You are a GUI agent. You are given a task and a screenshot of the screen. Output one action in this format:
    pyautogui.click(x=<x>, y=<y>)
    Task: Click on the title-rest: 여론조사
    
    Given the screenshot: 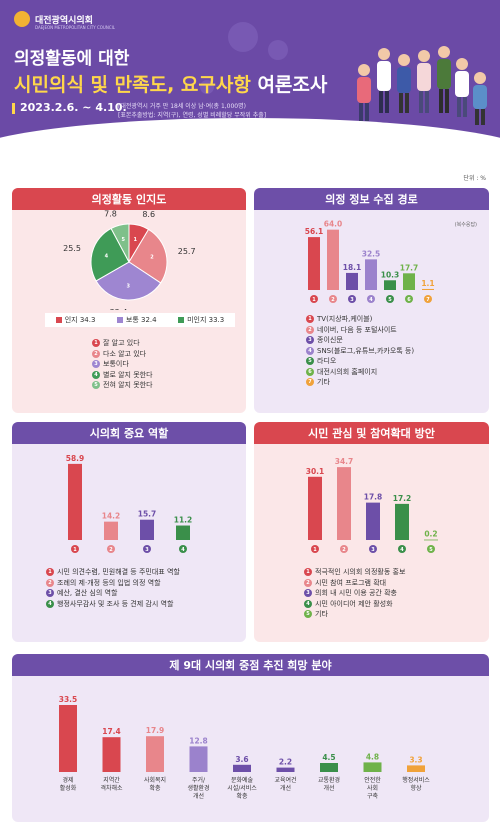 What is the action you would take?
    pyautogui.click(x=289, y=85)
    